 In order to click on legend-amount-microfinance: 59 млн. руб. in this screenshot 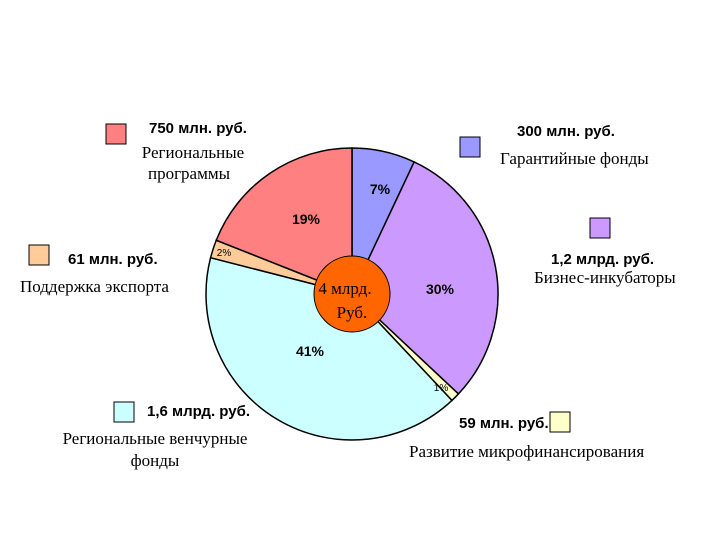, I will do `click(504, 423)`.